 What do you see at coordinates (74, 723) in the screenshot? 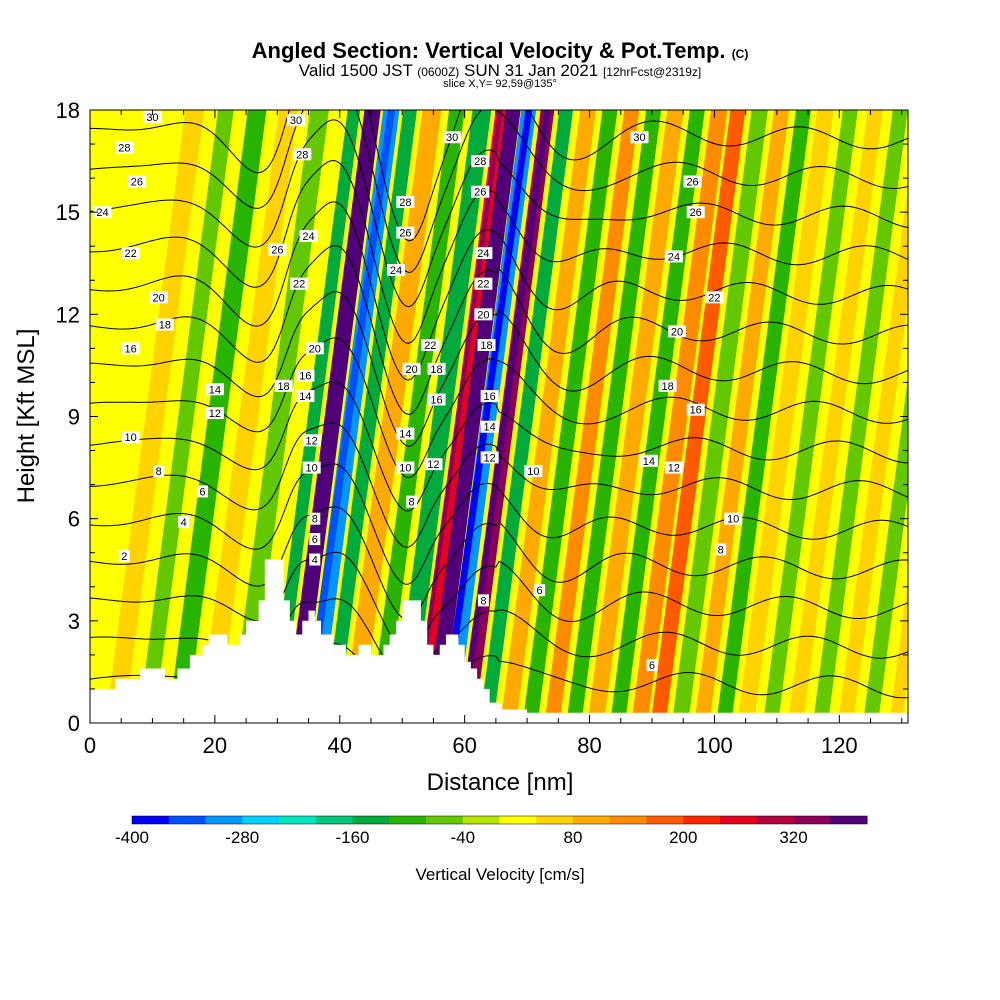
I see `y-tick-label: 0` at bounding box center [74, 723].